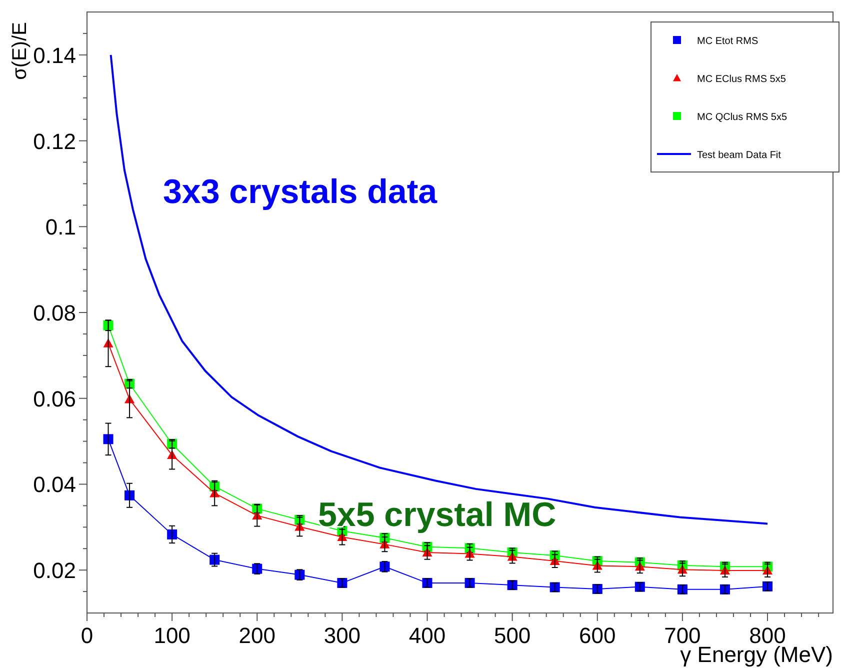 The image size is (851, 671). I want to click on y-tick-label: 0.06, so click(54, 399).